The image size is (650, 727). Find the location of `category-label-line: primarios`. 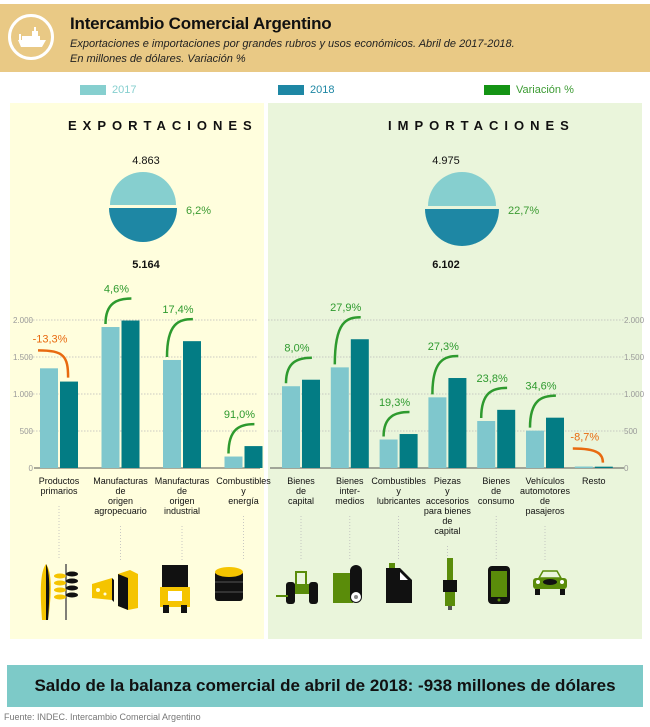

category-label-line: primarios is located at coordinates (59, 491).